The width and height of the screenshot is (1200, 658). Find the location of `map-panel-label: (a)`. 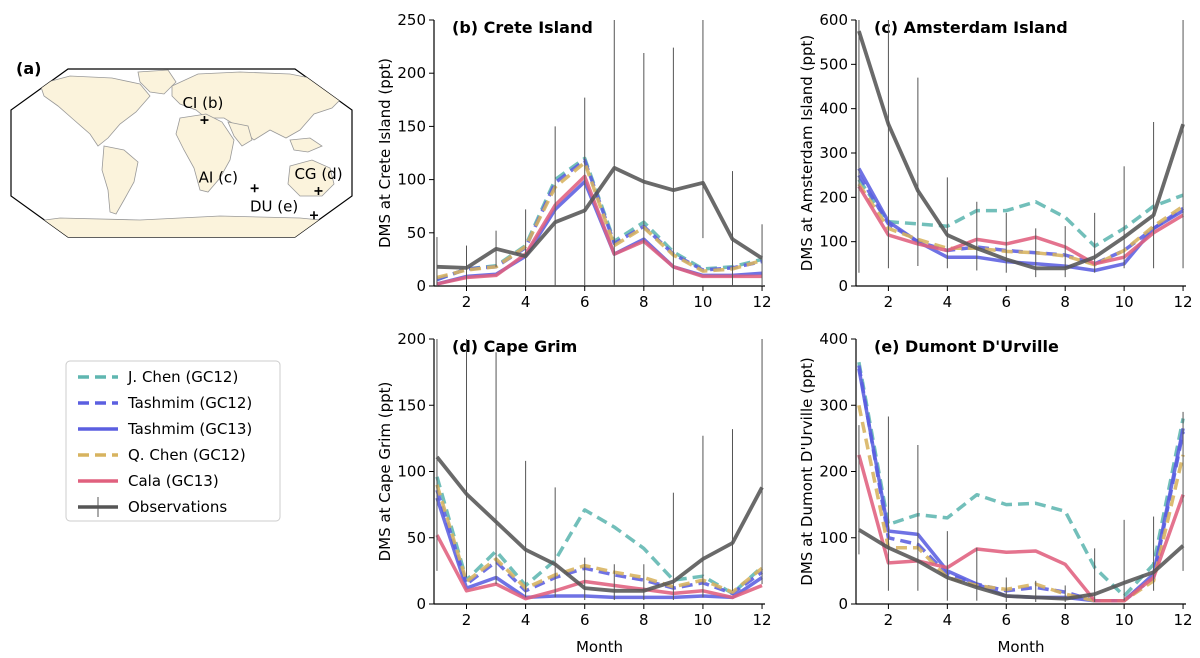

map-panel-label: (a) is located at coordinates (28, 68).